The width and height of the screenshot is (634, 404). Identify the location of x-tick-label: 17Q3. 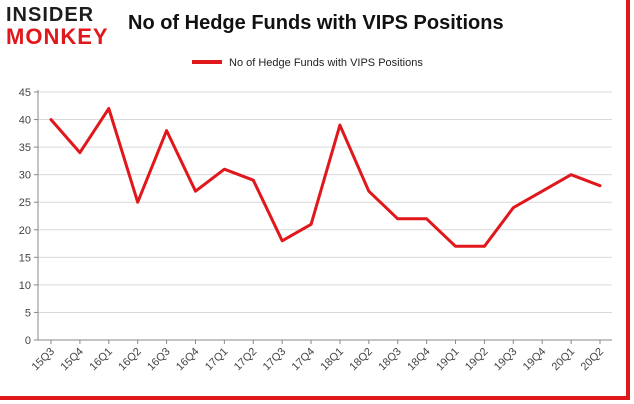
(275, 360).